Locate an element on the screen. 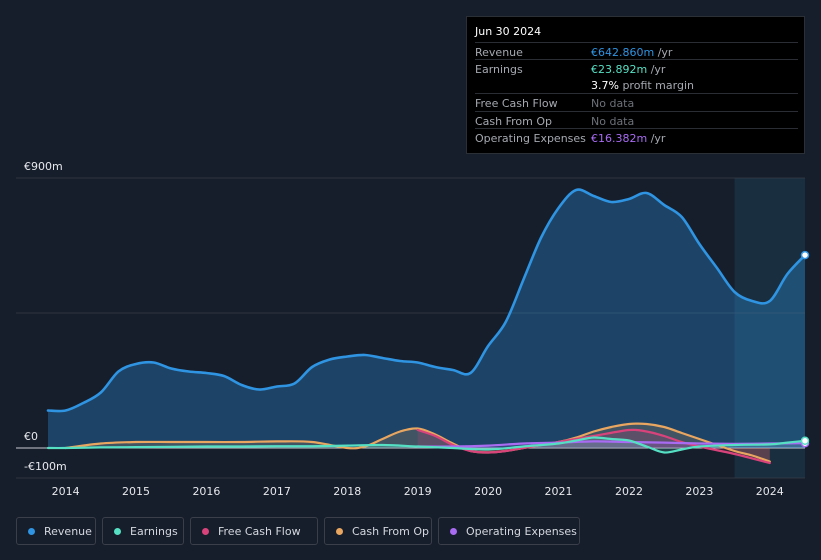 The image size is (821, 560). legend-item-revenue: Revenue is located at coordinates (56, 531).